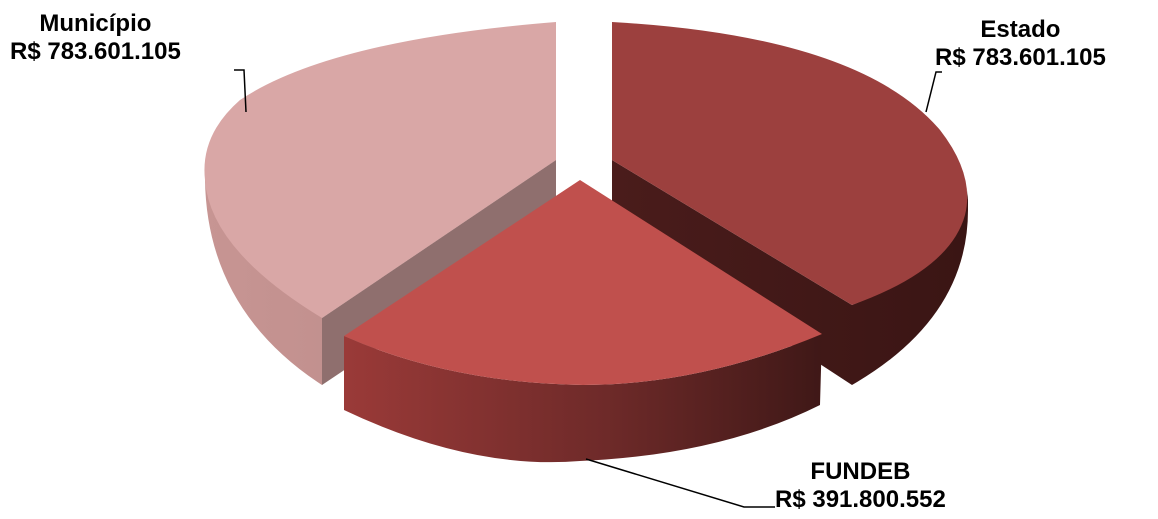 The width and height of the screenshot is (1158, 519). Describe the element at coordinates (95, 23) in the screenshot. I see `data-label-municipio-name: Município` at that location.